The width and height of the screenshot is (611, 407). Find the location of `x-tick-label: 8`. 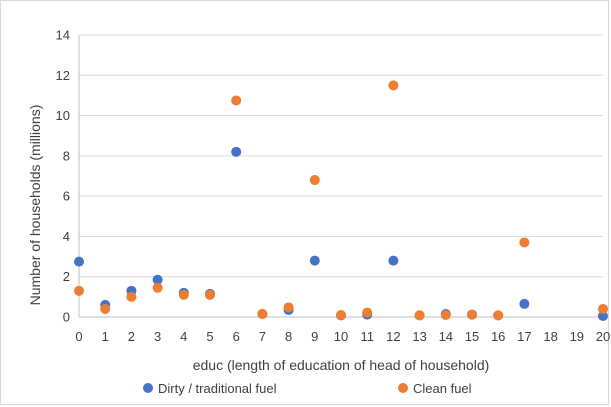

x-tick-label: 8 is located at coordinates (288, 336).